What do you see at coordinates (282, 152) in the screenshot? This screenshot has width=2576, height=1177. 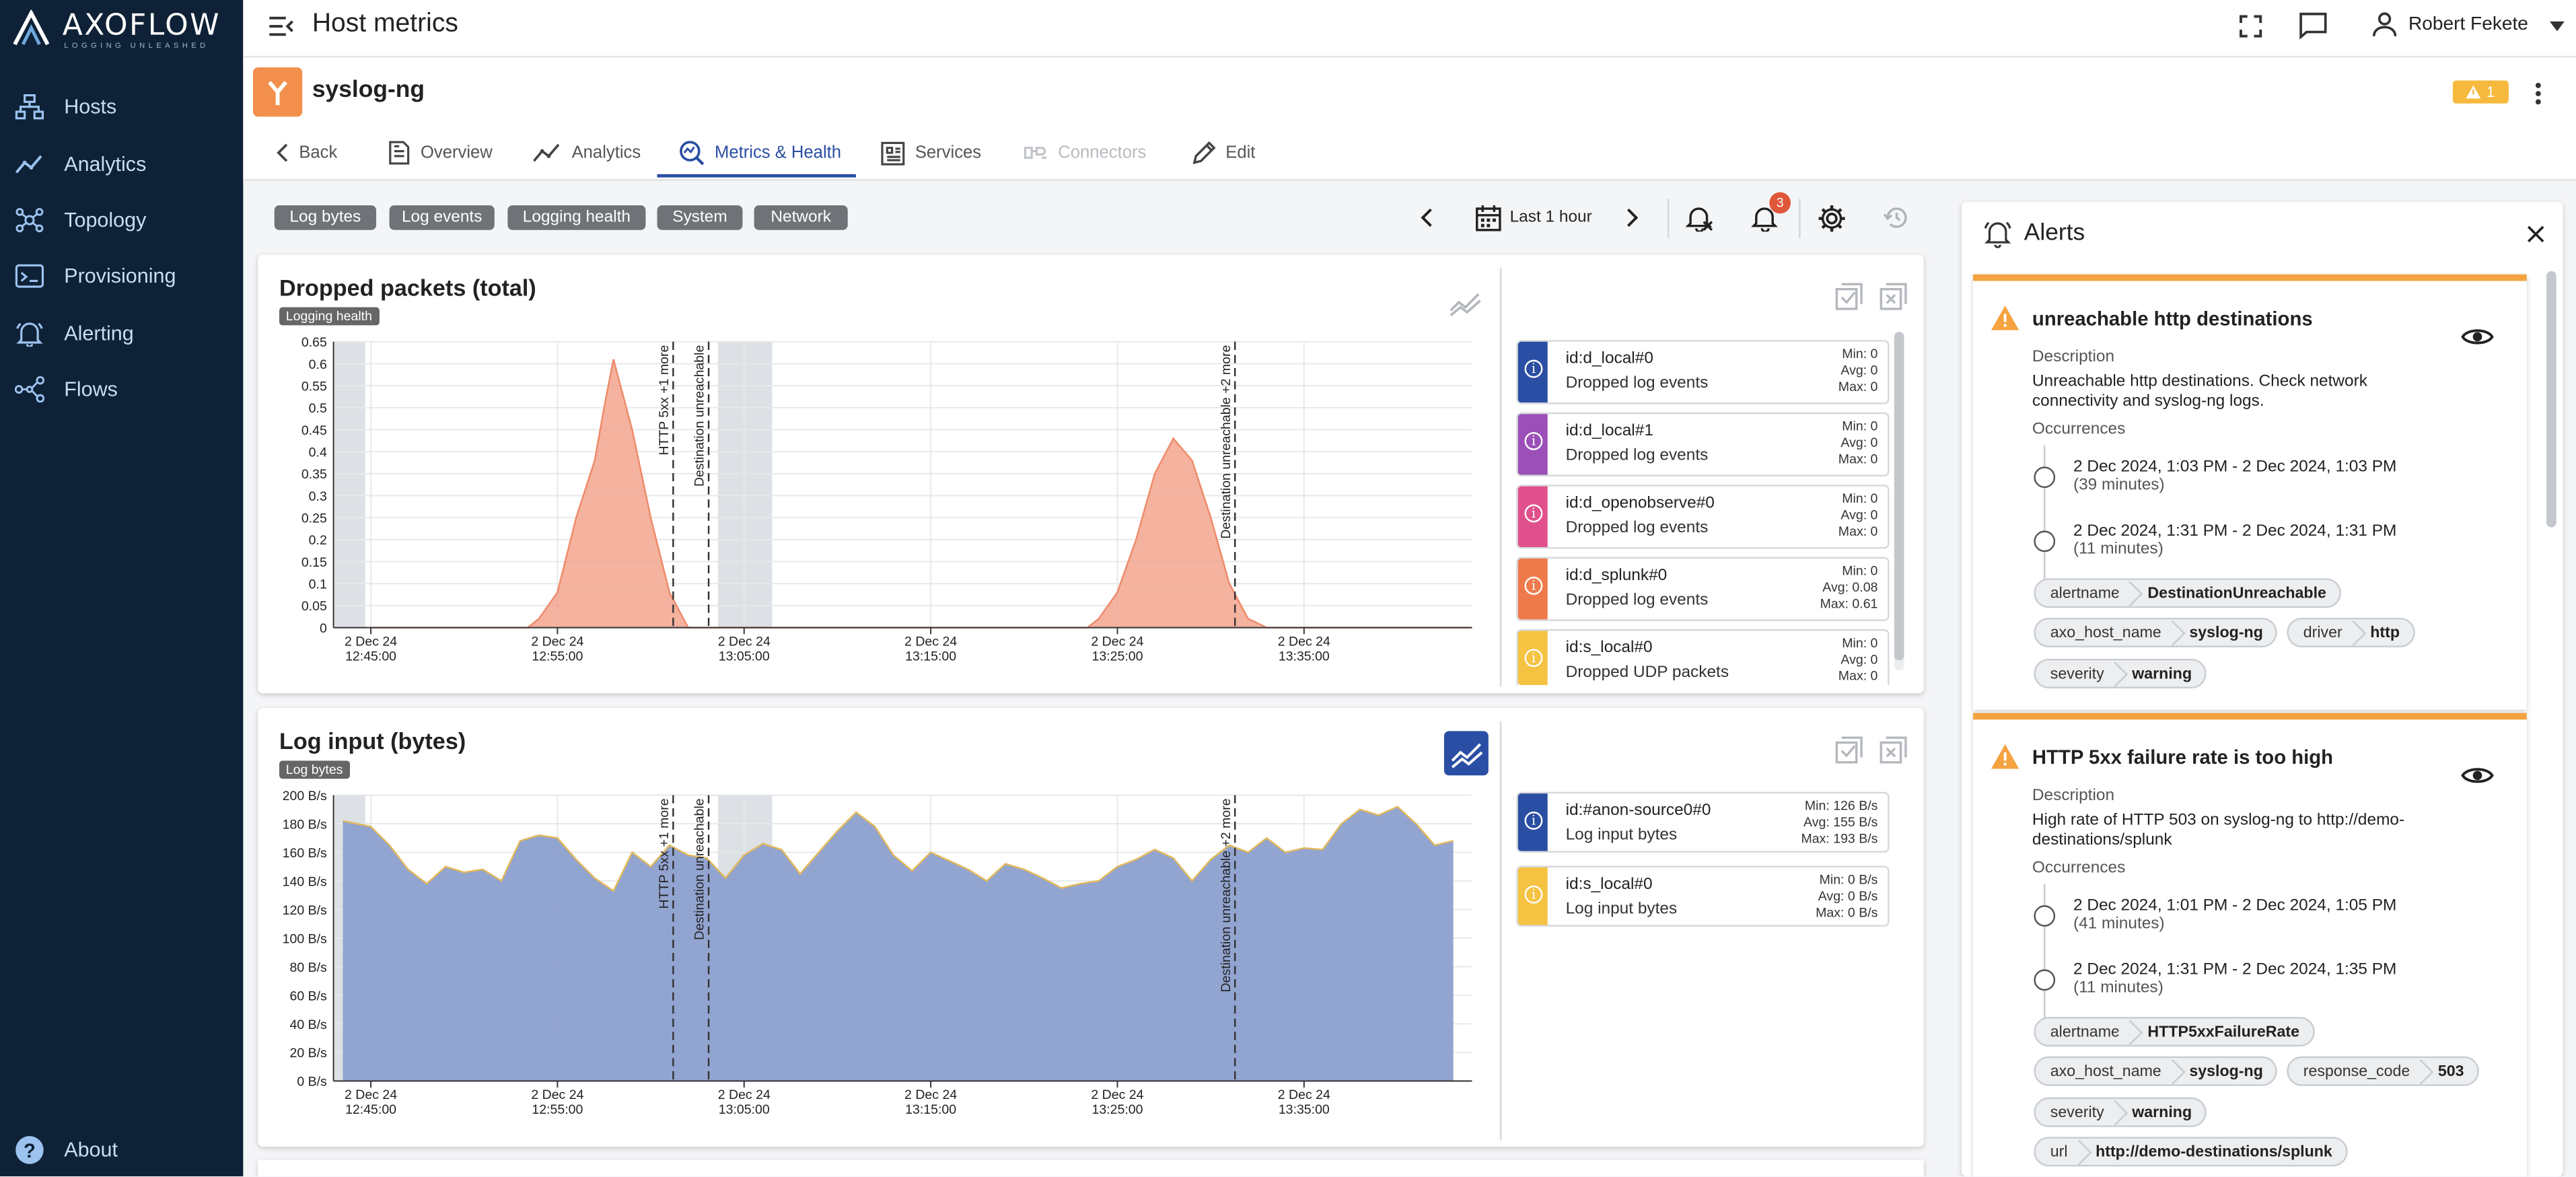 I see `chevron-left-icon` at bounding box center [282, 152].